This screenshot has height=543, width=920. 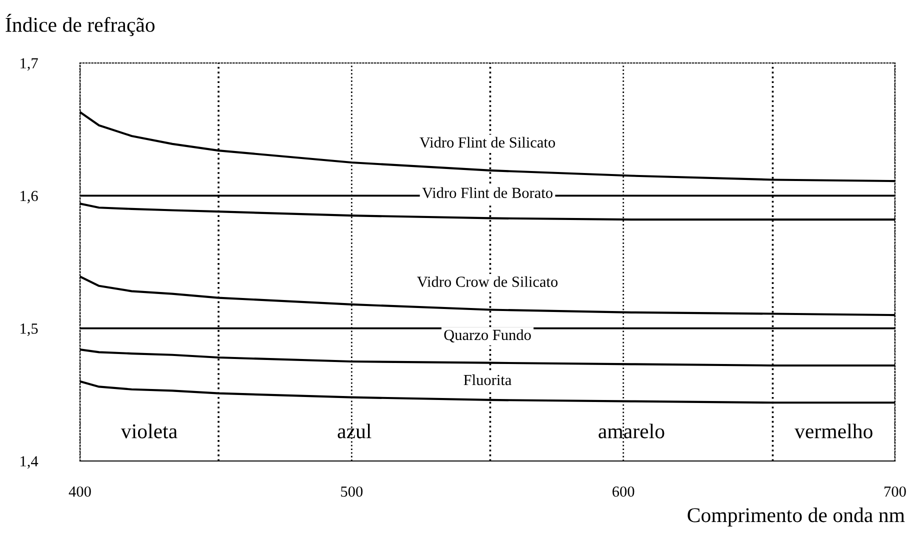 I want to click on series-label: Vidro Flint de Borato, so click(x=487, y=192).